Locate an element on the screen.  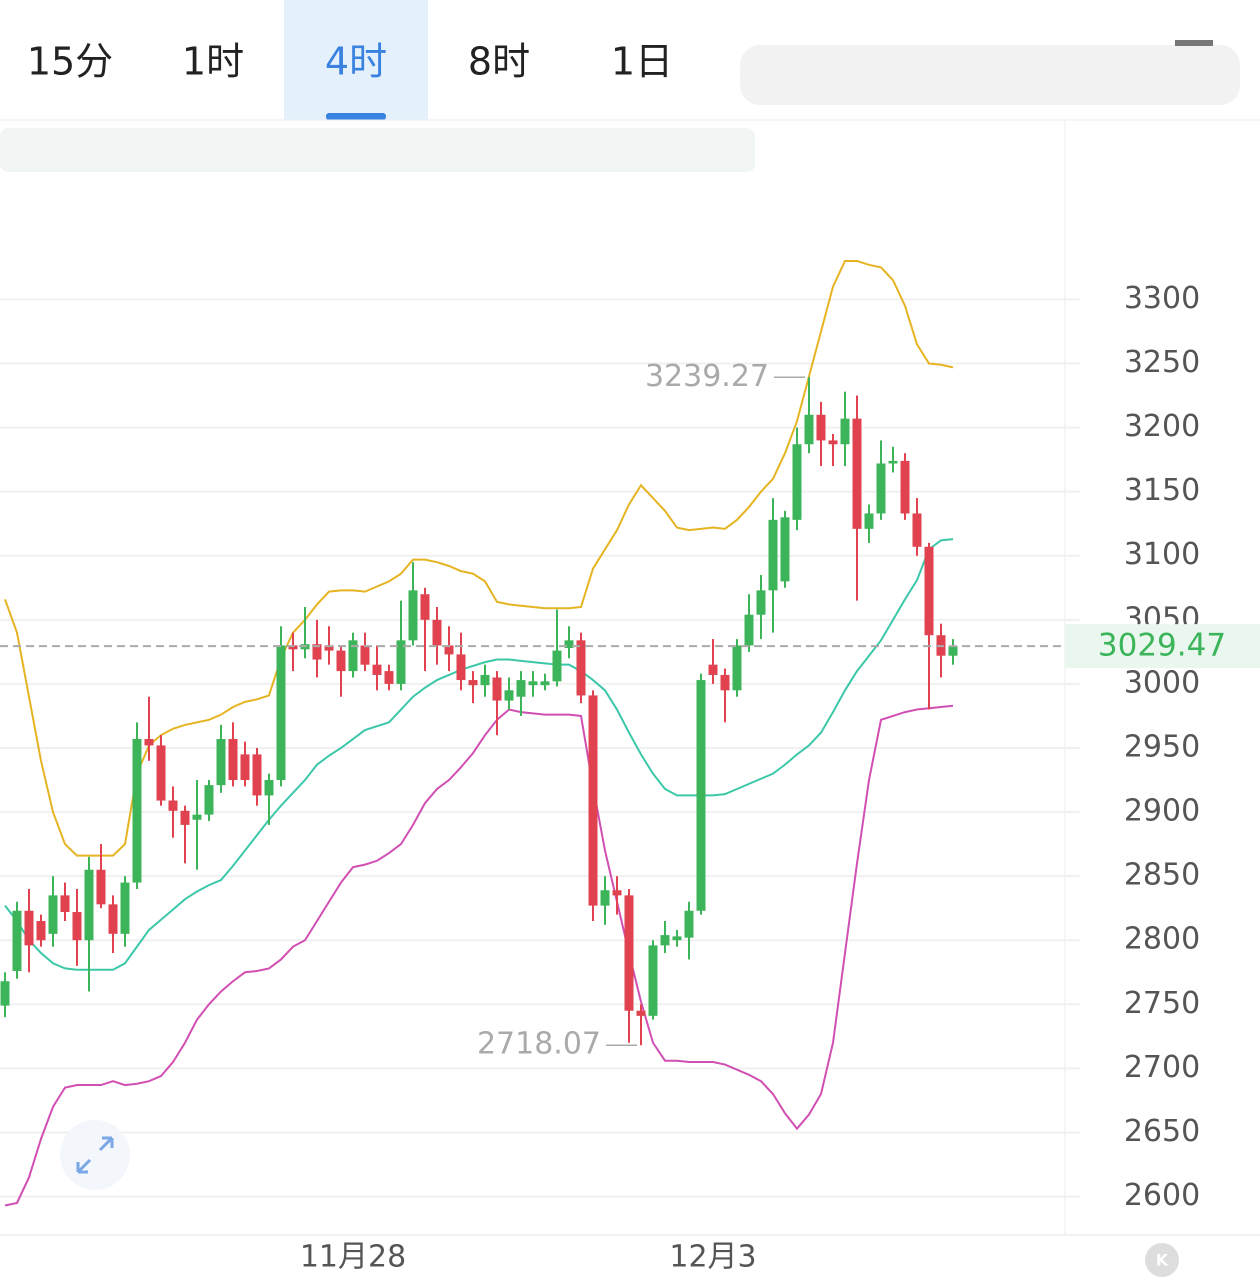
y-tick-label: 3200 is located at coordinates (1162, 426).